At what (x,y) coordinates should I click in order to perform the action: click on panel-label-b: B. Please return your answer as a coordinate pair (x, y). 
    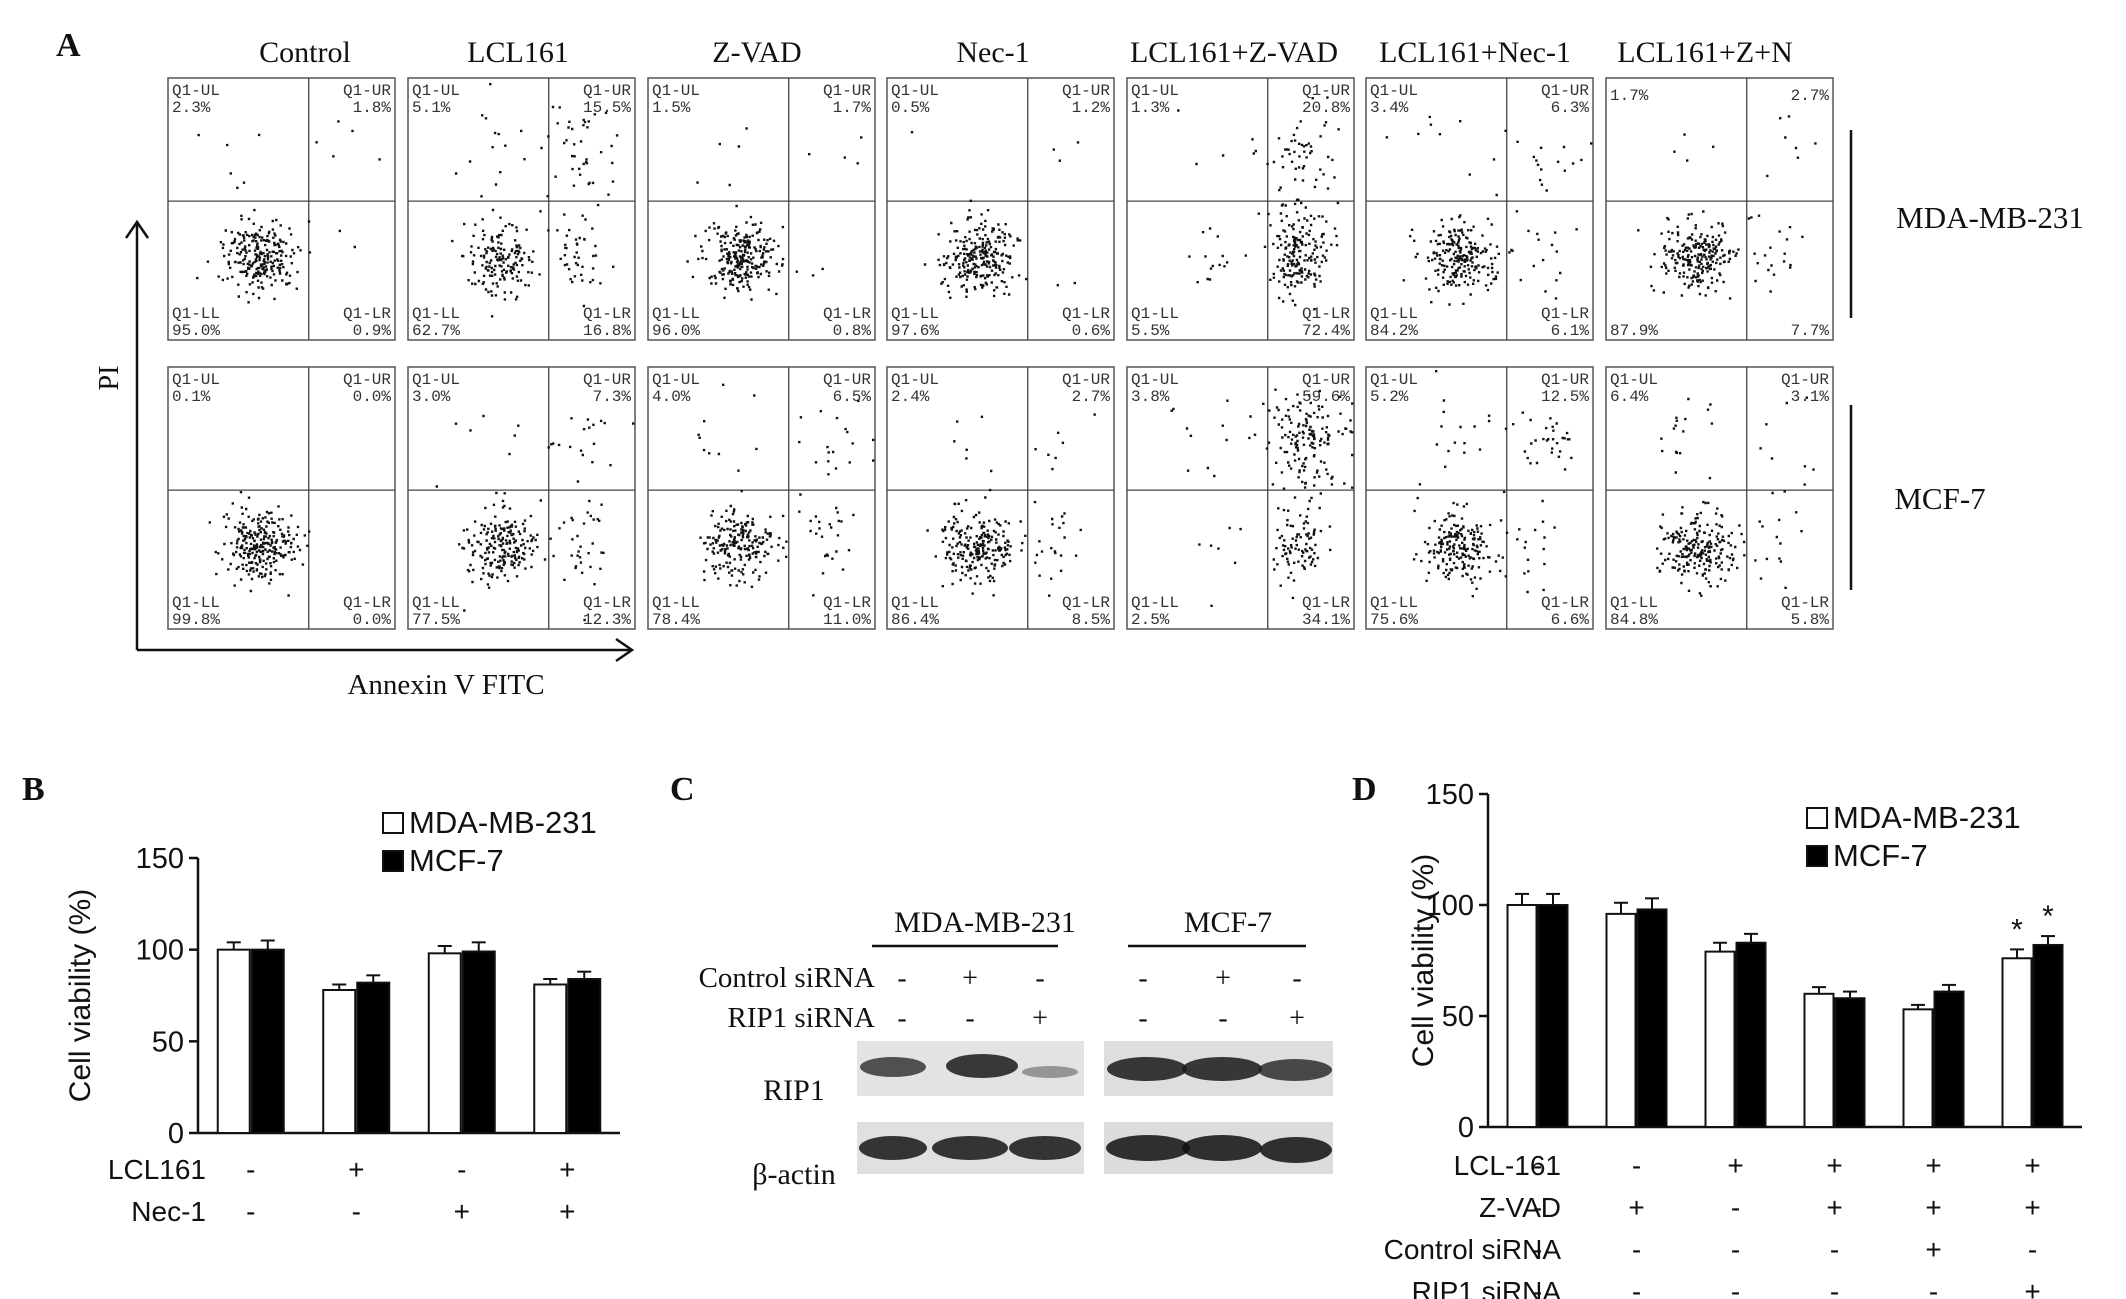
    Looking at the image, I should click on (33, 789).